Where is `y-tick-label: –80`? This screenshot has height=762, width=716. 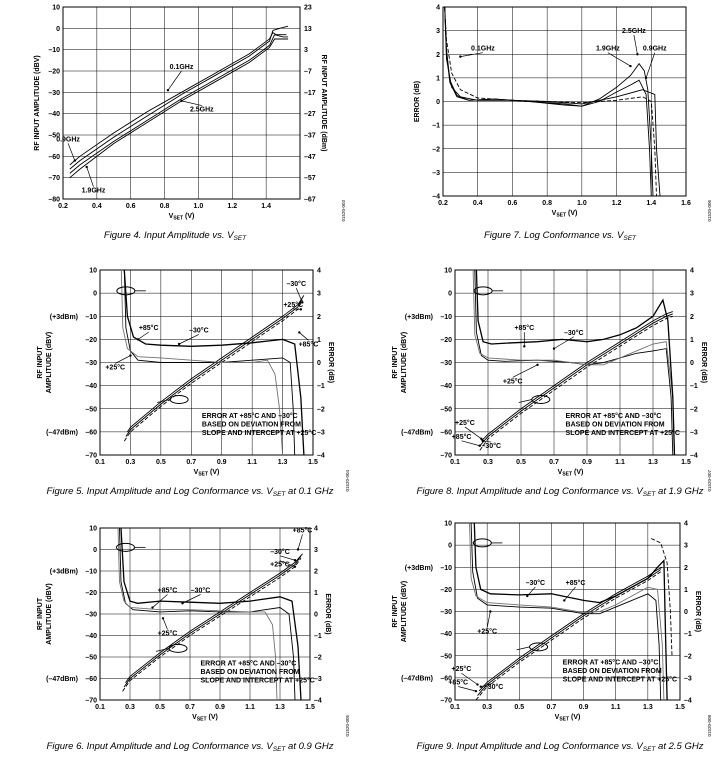 y-tick-label: –80 is located at coordinates (54, 200).